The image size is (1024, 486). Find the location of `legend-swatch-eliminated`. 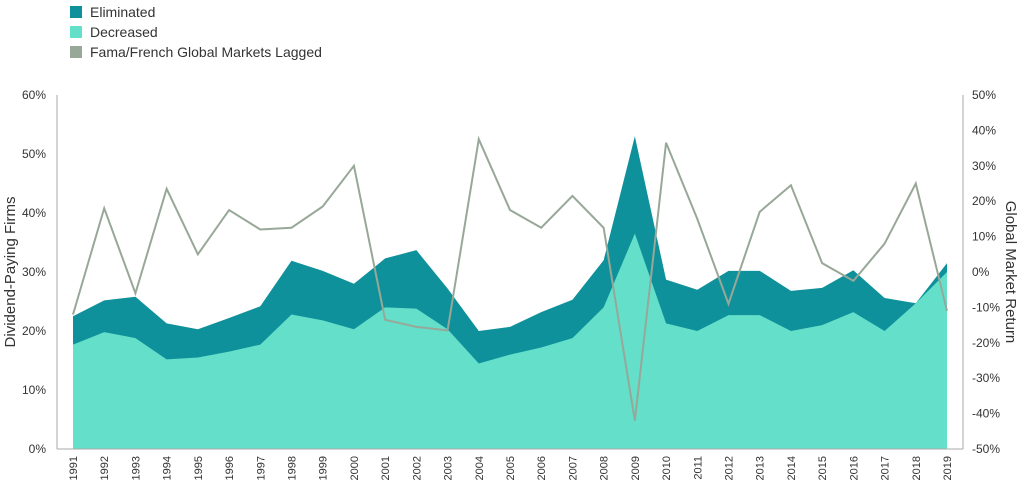

legend-swatch-eliminated is located at coordinates (76, 12).